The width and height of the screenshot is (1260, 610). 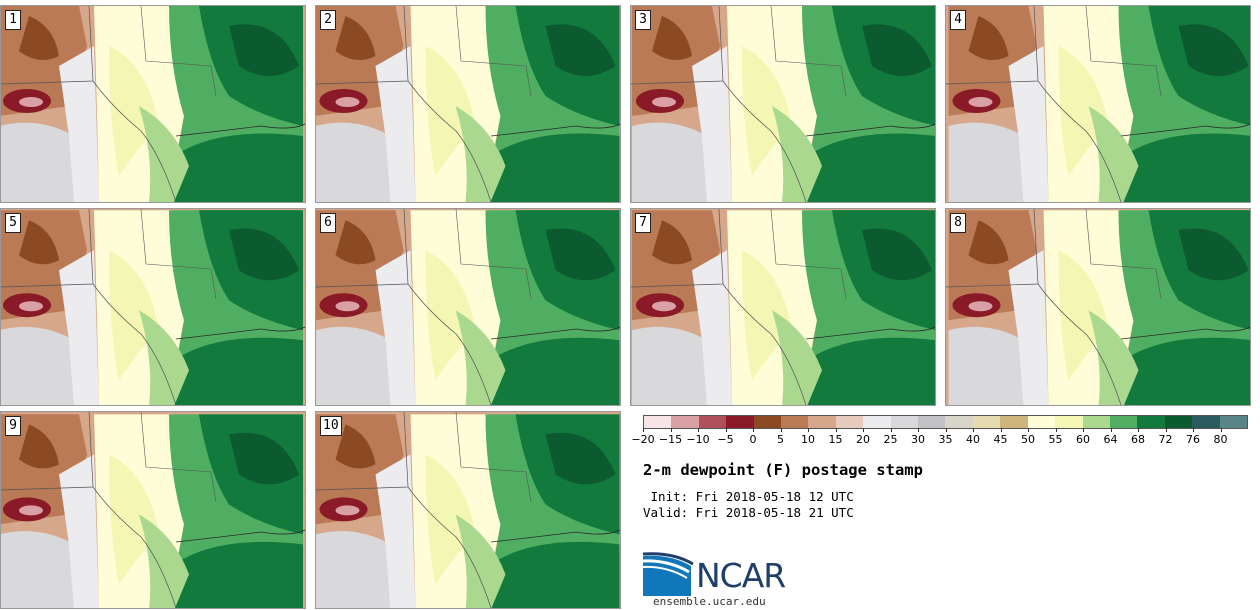 What do you see at coordinates (741, 575) in the screenshot?
I see `ncar-logo-text: NCAR` at bounding box center [741, 575].